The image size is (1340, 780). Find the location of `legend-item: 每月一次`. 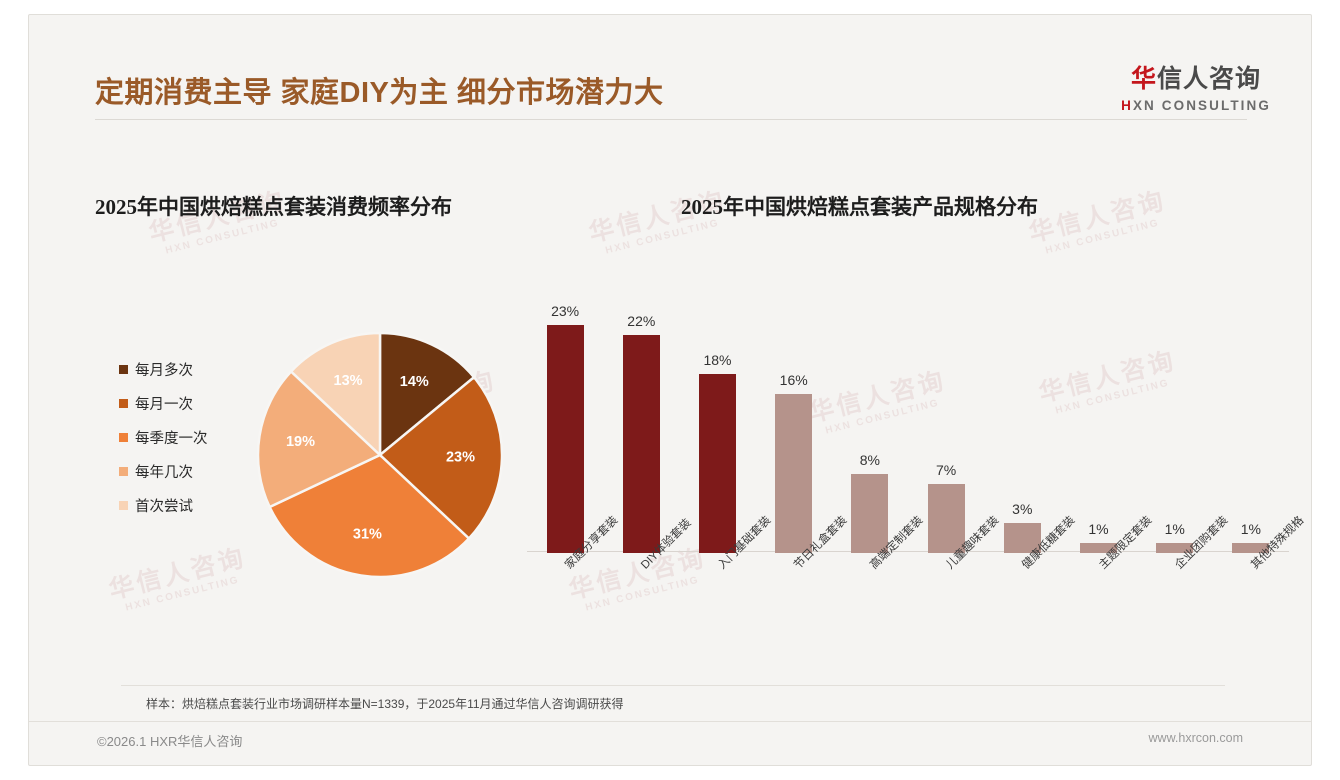

legend-item: 每月一次 is located at coordinates (163, 403).